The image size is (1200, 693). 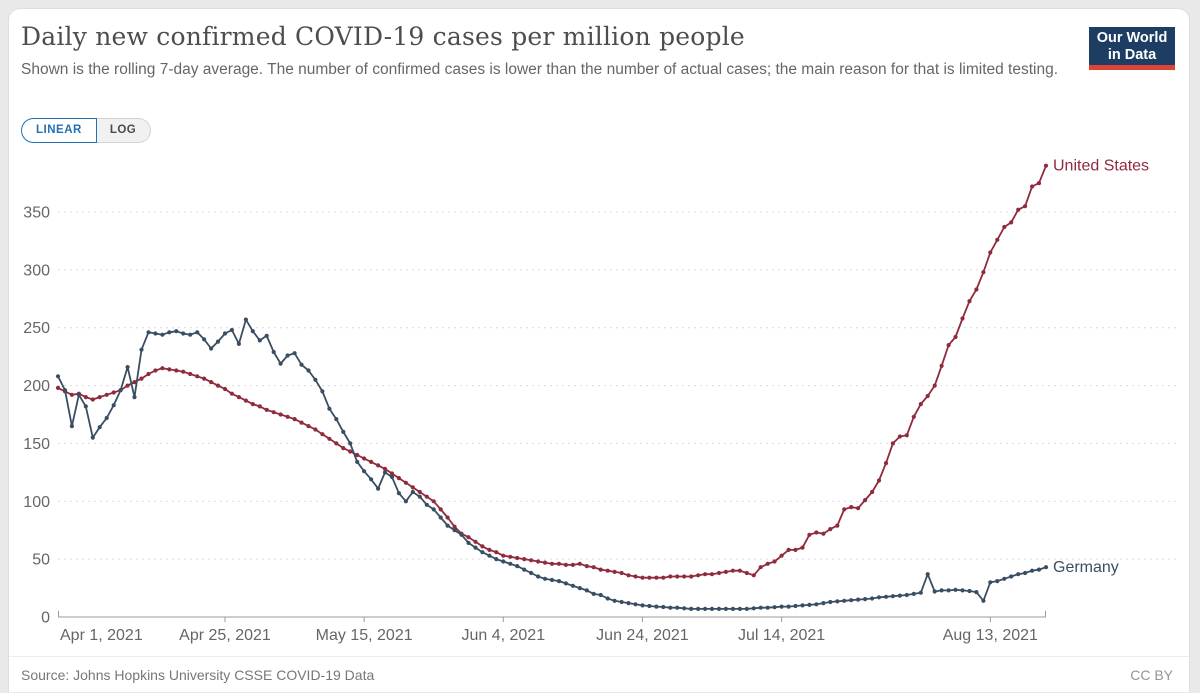 What do you see at coordinates (123, 130) in the screenshot?
I see `log-button: LOG` at bounding box center [123, 130].